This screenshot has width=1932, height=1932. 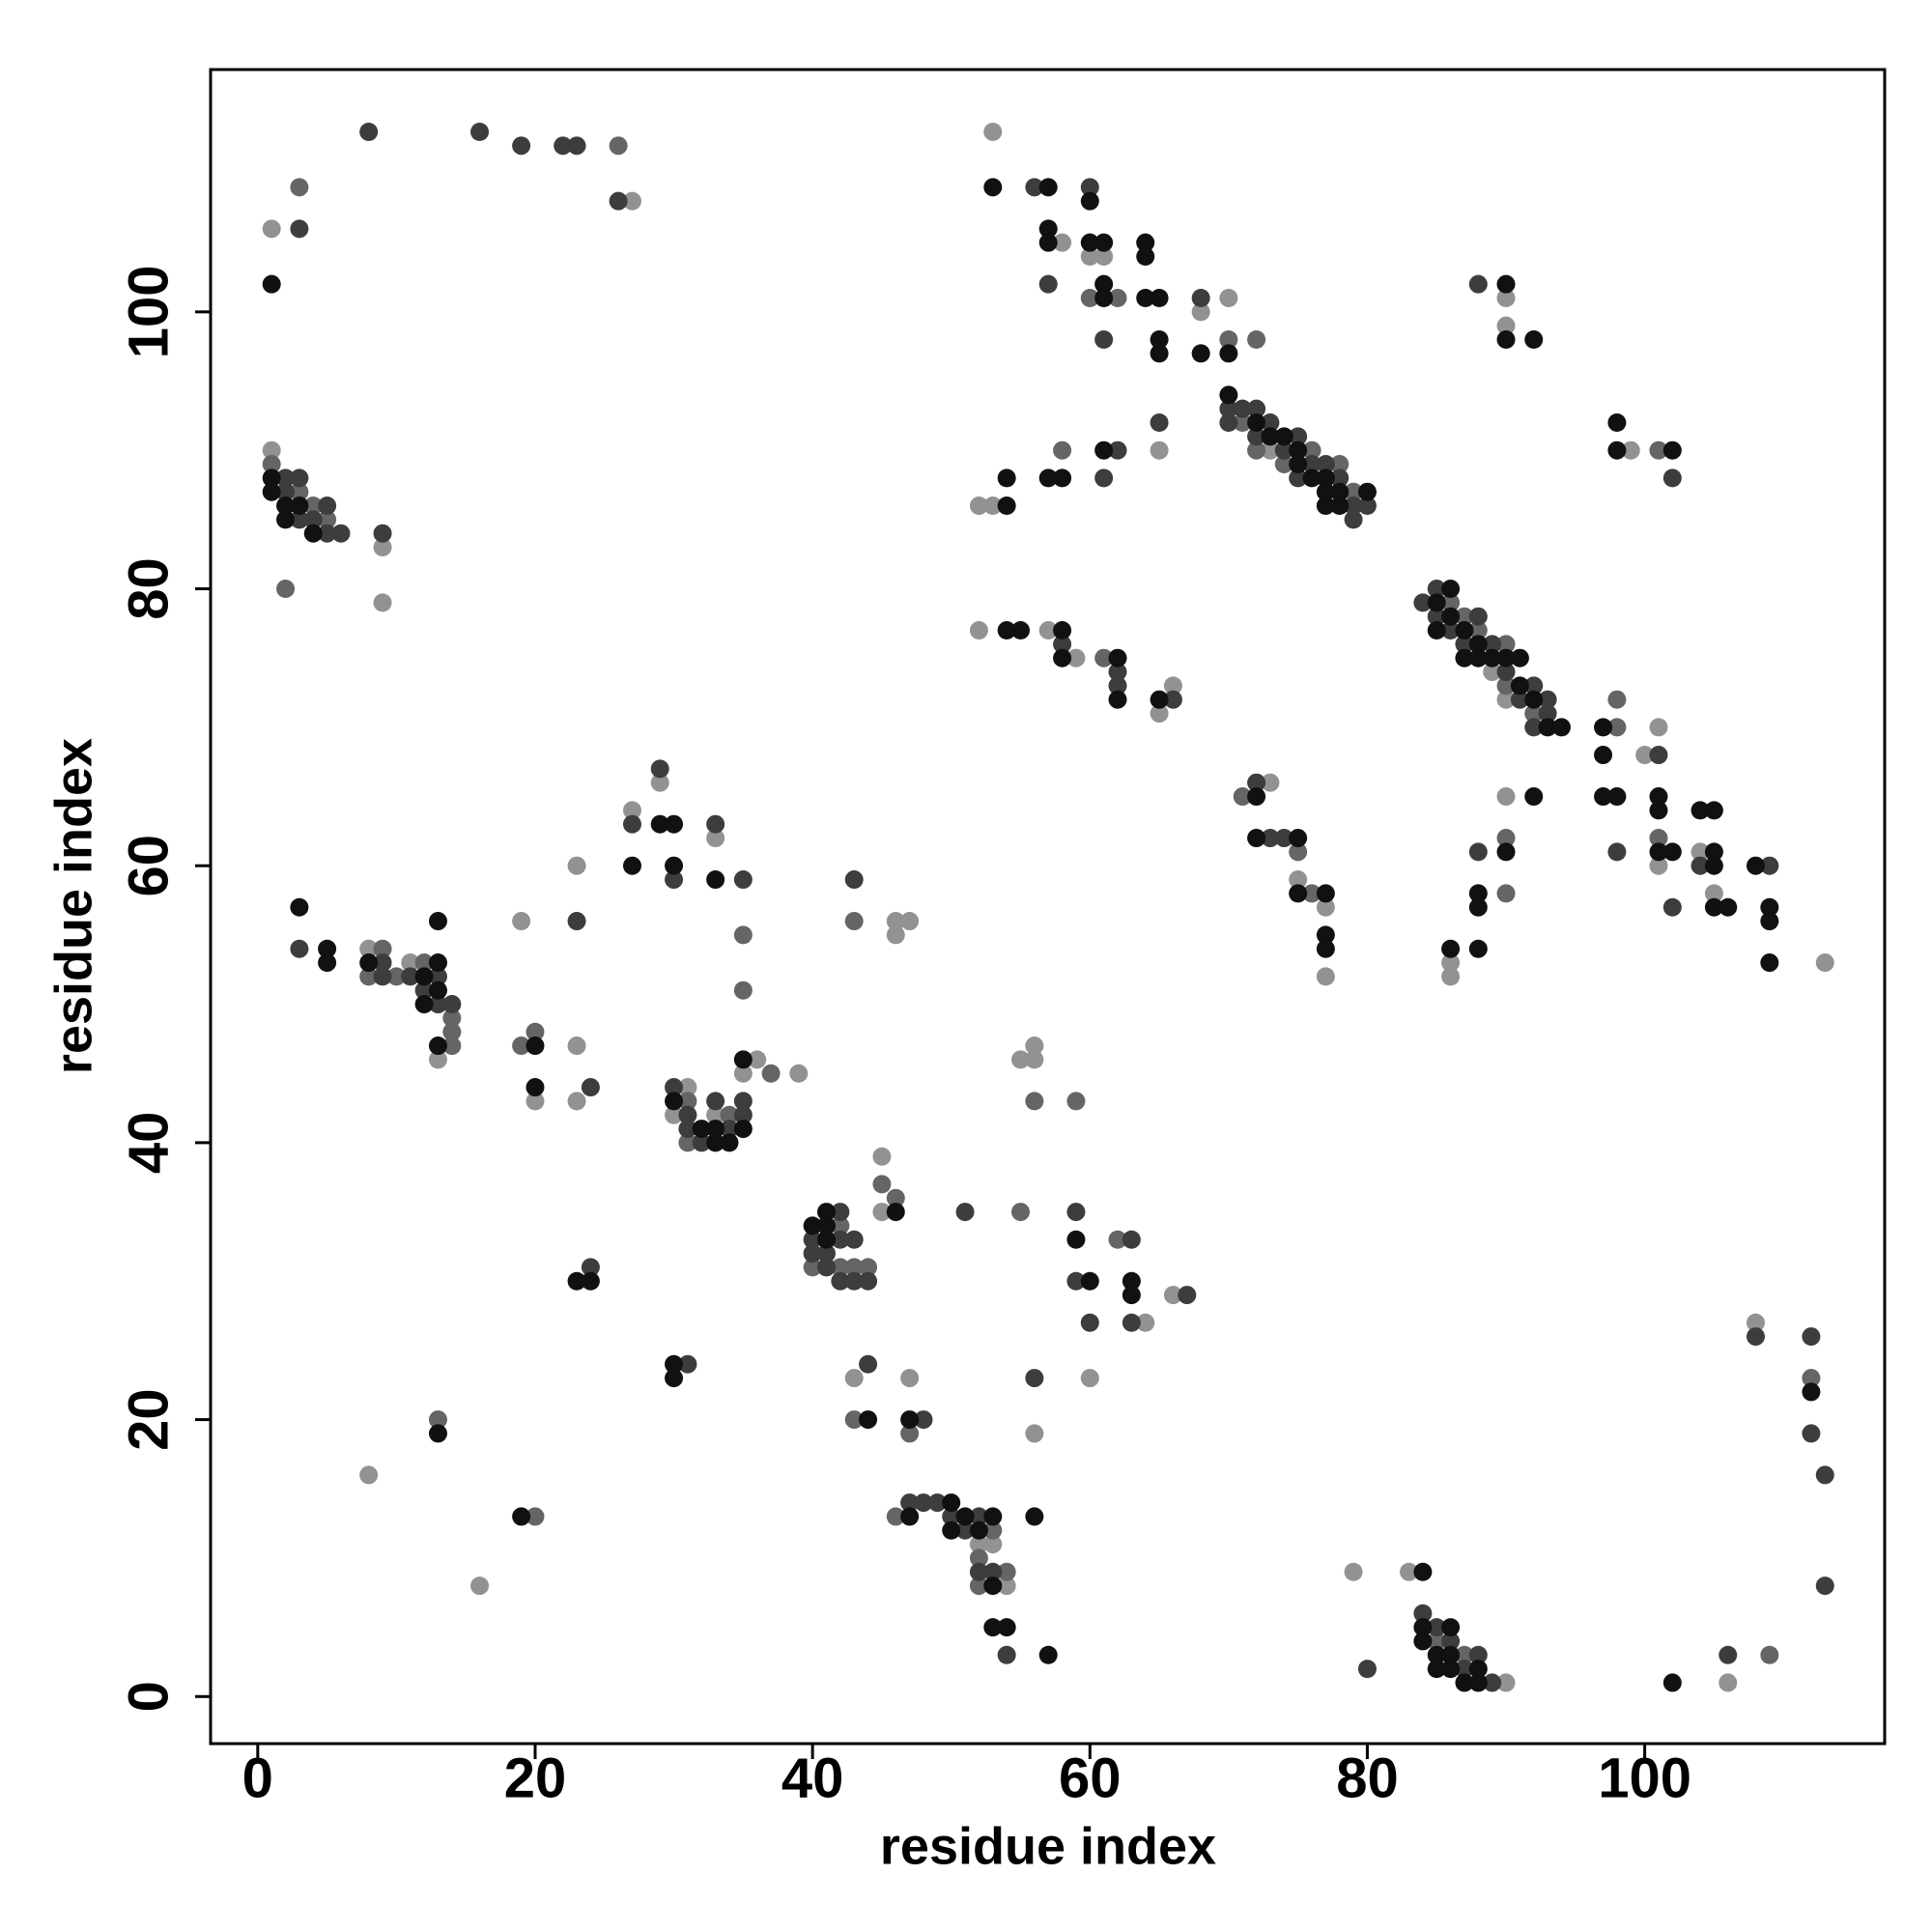 I want to click on y-tick-label: 40, so click(x=148, y=1143).